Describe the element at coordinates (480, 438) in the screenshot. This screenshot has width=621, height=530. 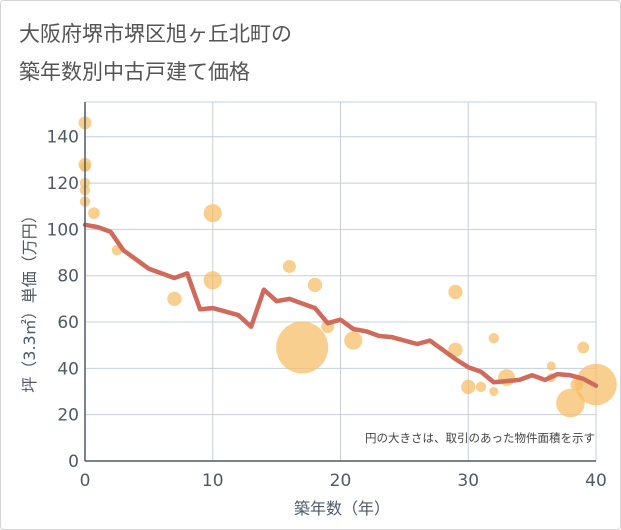
I see `size-annotation: 円の大きさは、取引のあった物件面積を示す` at that location.